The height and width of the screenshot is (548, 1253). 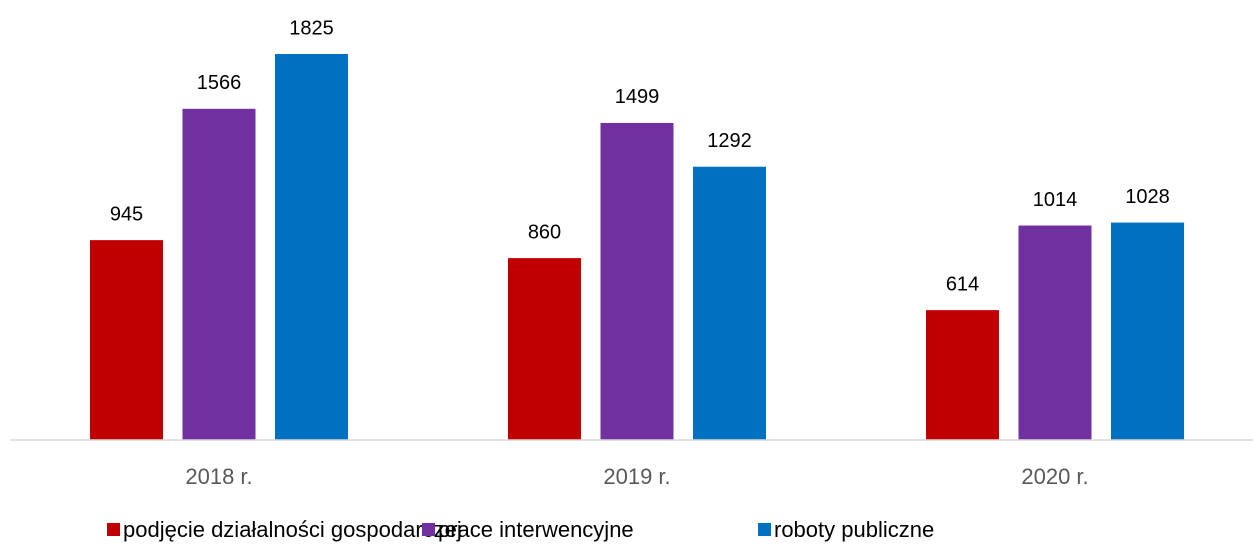 I want to click on data-label: 1292, so click(x=729, y=141).